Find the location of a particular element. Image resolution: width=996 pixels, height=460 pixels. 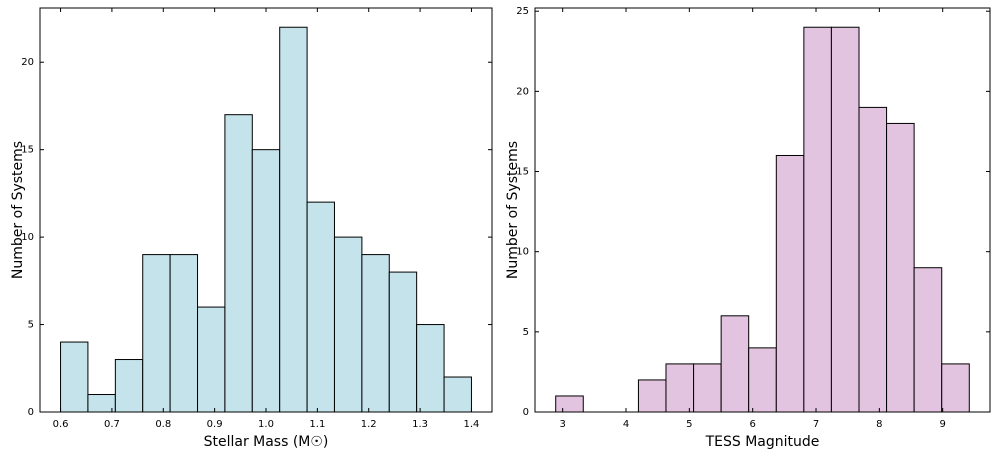

x-tick-label: 9 is located at coordinates (943, 424).